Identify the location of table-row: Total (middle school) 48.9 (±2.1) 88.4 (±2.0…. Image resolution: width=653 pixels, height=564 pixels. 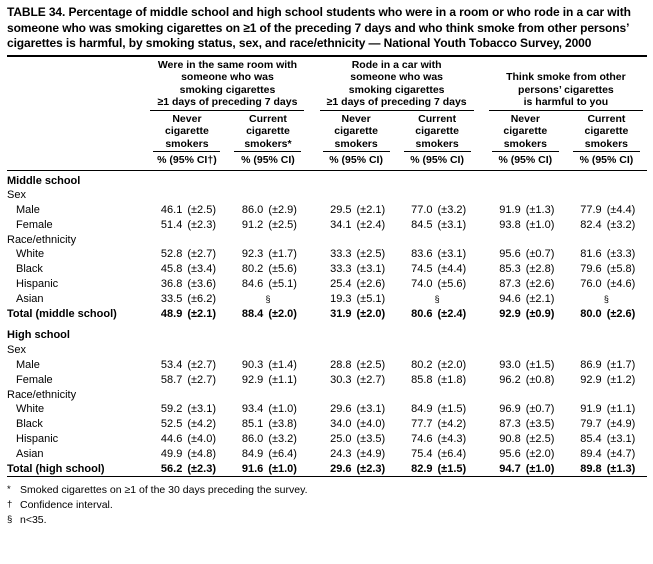
(327, 314).